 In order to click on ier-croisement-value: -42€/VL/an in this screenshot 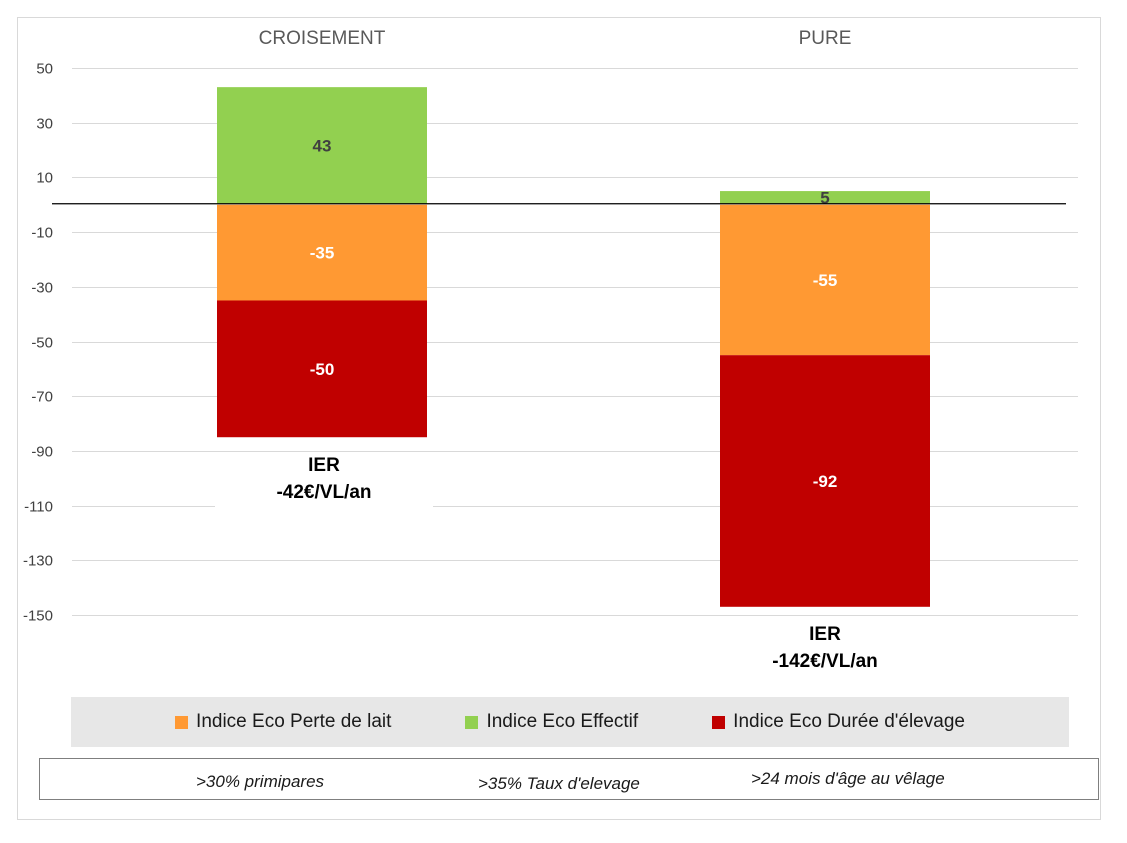, I will do `click(324, 492)`.